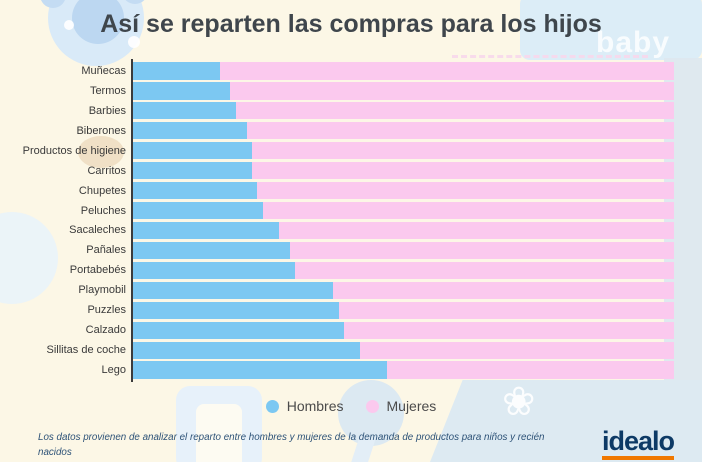 The width and height of the screenshot is (702, 462). Describe the element at coordinates (98, 22) in the screenshot. I see `teddy-bear-face-decoration` at that location.